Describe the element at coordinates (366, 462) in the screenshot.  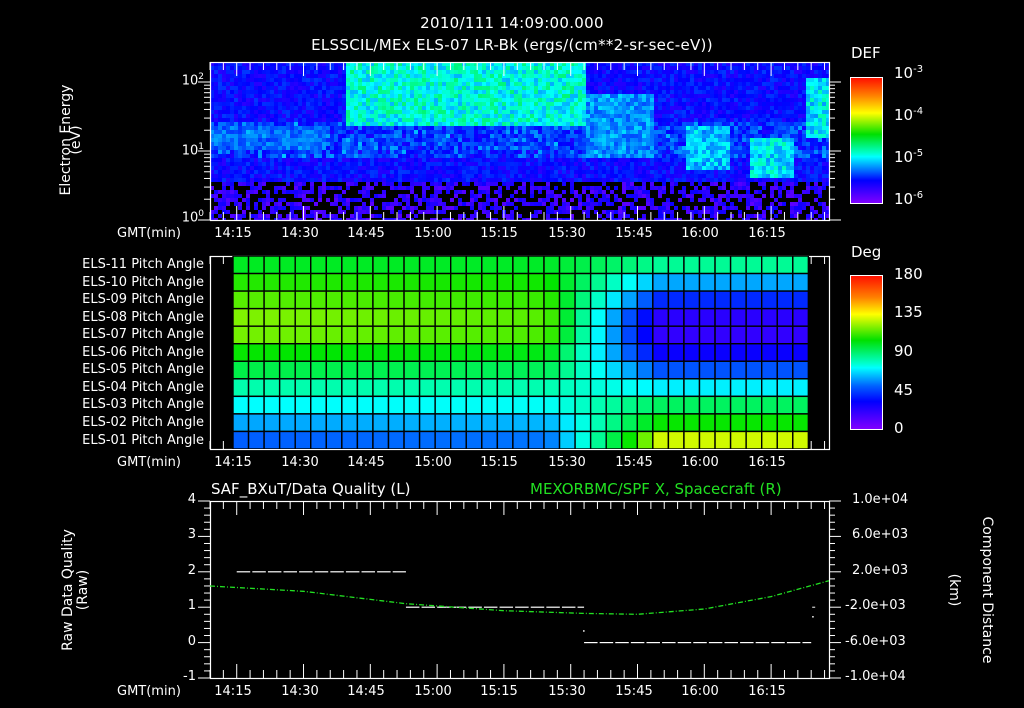
I see `pitch-time-tick: 14:45` at that location.